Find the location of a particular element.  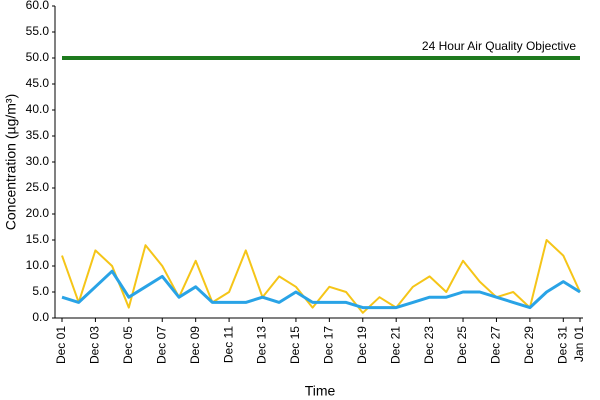

y-tick-label: 15.0 is located at coordinates (38, 239).